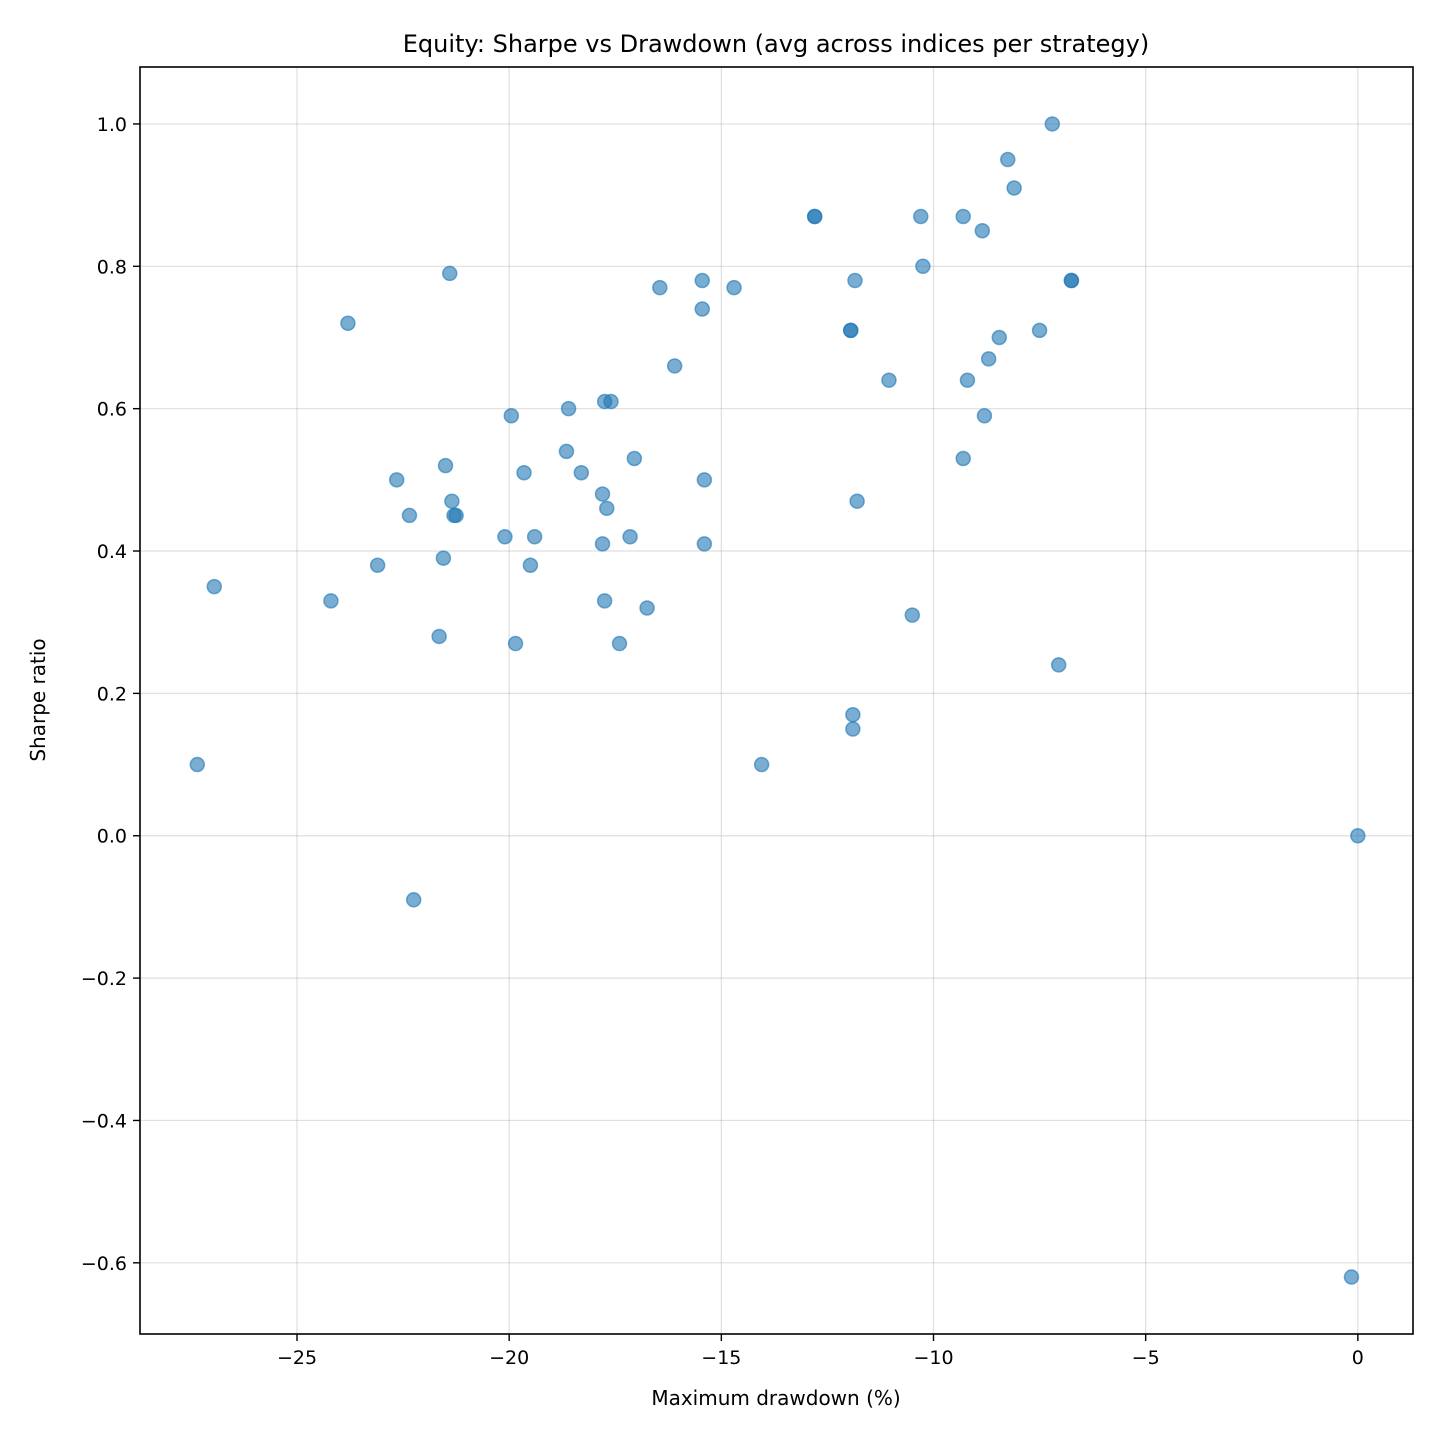 This screenshot has height=1440, width=1440. What do you see at coordinates (112, 410) in the screenshot?
I see `y-tick-label: 0.6` at bounding box center [112, 410].